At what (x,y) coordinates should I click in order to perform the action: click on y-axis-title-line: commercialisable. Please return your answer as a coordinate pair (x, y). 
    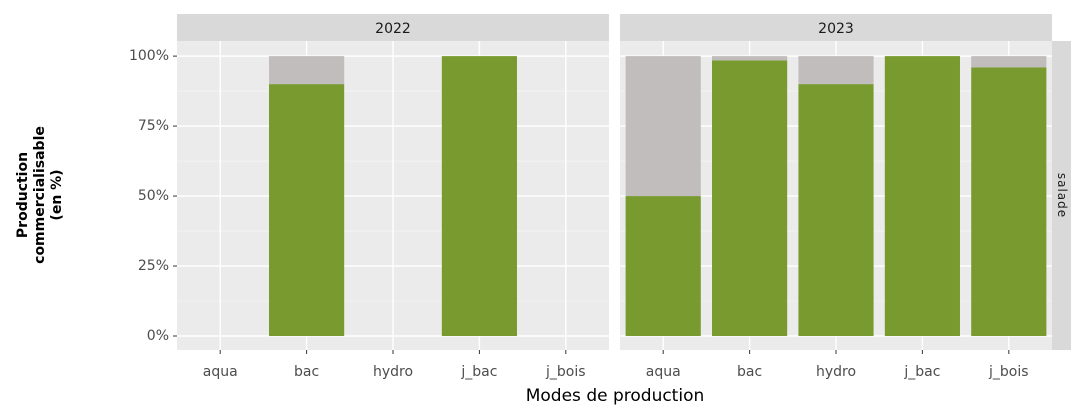
    Looking at the image, I should click on (40, 195).